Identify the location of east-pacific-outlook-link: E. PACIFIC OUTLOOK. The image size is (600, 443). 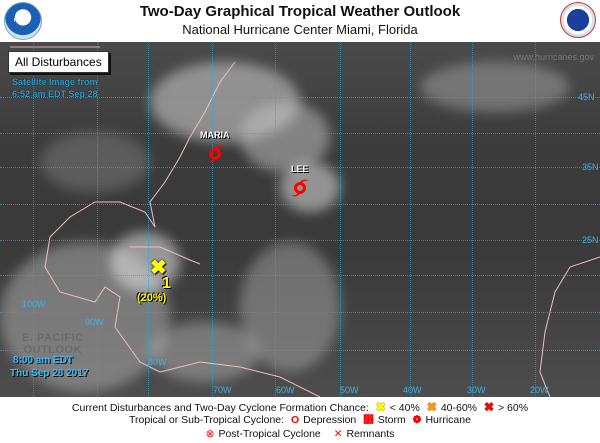
(53, 344).